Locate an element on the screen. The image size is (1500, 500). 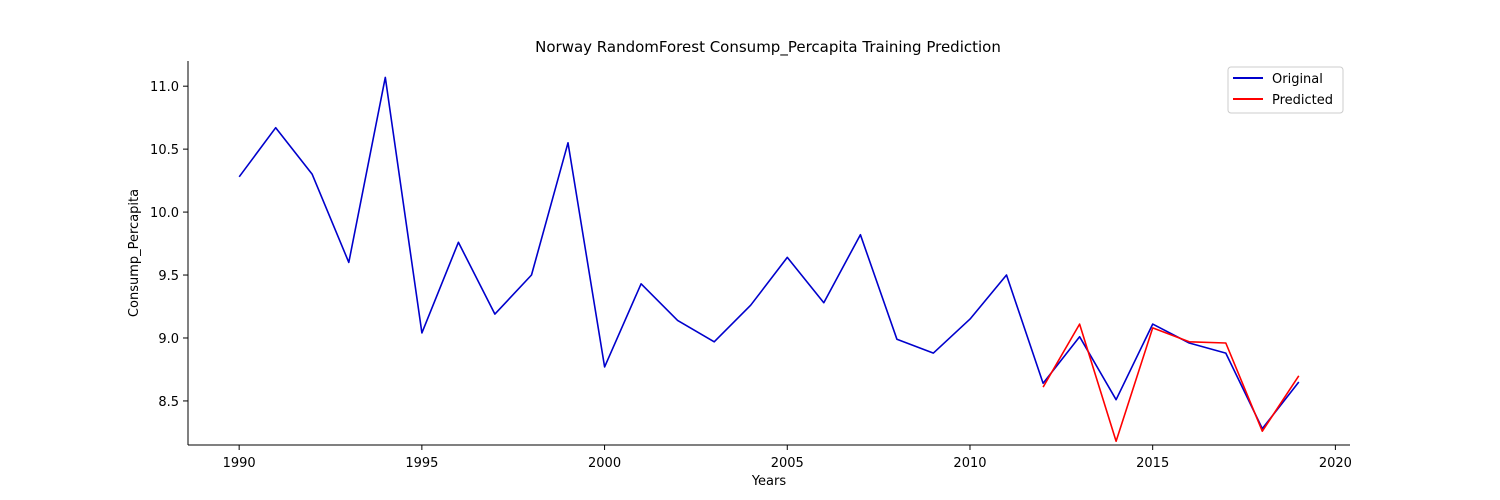
x-axis-ticks: 1990 1995 2000 2005 2010 2015 2020 is located at coordinates (787, 458).